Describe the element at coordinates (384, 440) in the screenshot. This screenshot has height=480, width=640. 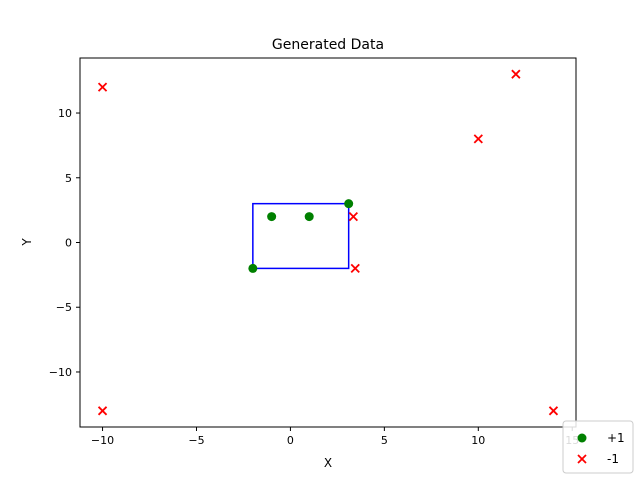
I see `x-tick-label: 5` at that location.